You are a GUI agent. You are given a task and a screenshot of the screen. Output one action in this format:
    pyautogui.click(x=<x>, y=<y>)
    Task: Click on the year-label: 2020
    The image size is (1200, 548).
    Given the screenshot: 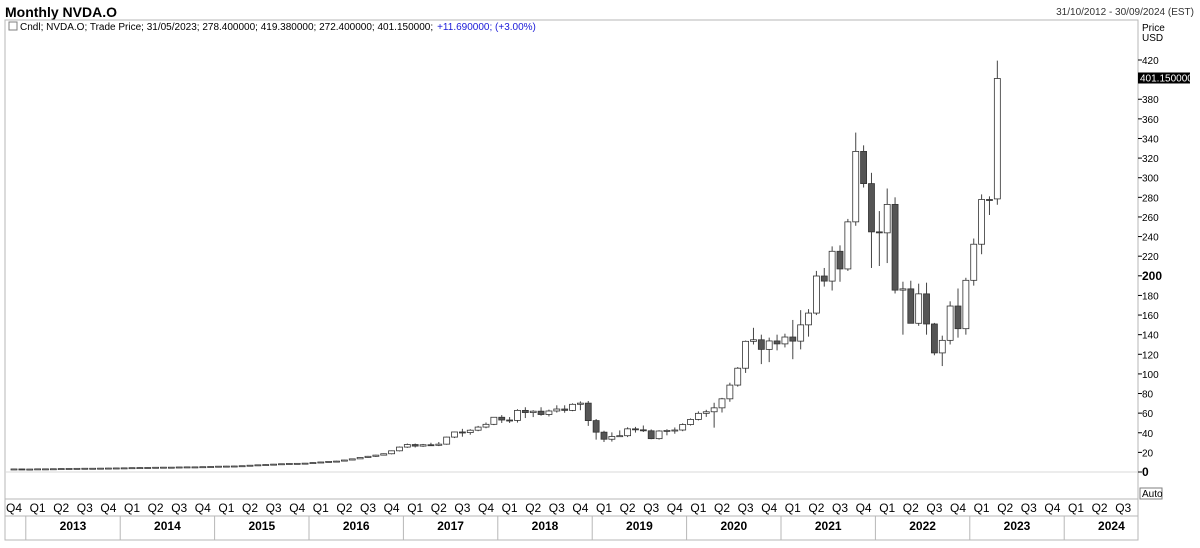 What is the action you would take?
    pyautogui.click(x=733, y=526)
    